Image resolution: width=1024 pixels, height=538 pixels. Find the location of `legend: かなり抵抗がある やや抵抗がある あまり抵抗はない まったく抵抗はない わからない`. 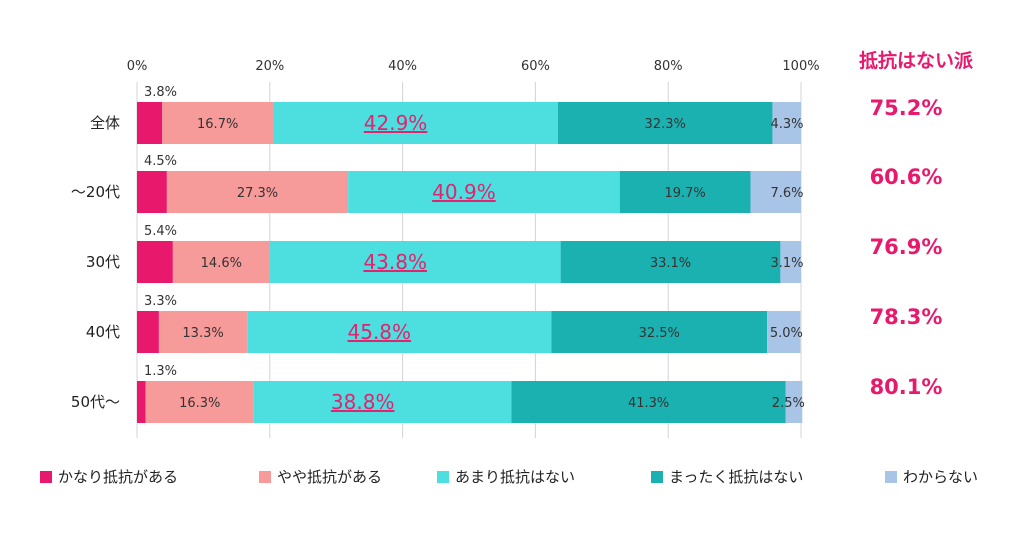

legend: かなり抵抗がある やや抵抗がある あまり抵抗はない まったく抵抗はない わからない is located at coordinates (509, 477).